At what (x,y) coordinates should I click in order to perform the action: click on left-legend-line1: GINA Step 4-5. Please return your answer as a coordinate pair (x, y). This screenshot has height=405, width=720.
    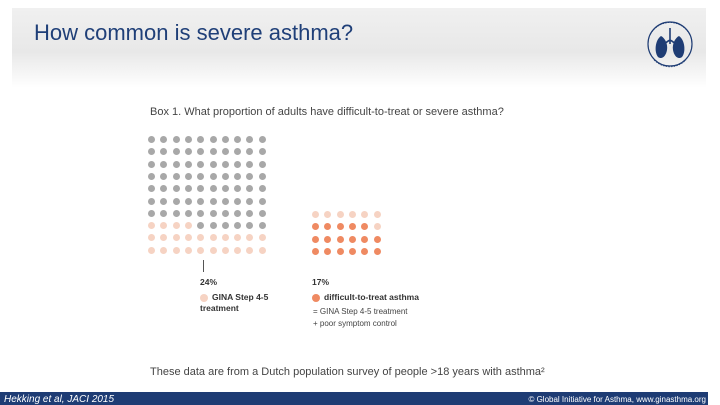
    Looking at the image, I should click on (240, 297).